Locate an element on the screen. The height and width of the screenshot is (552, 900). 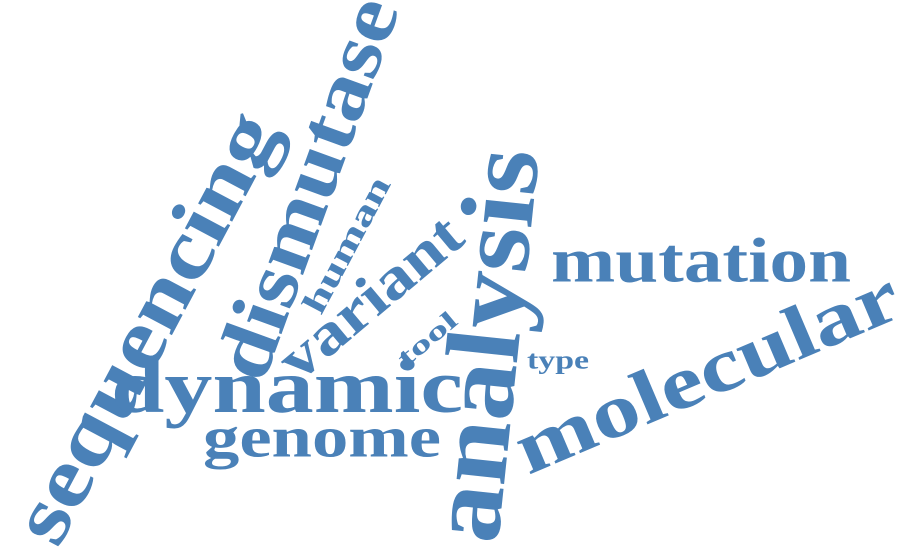
word-dynamic: dynamic is located at coordinates (287, 387).